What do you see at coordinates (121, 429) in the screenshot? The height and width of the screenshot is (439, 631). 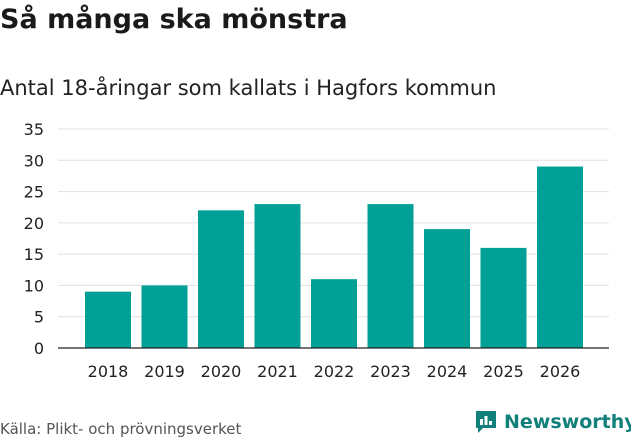 I see `source-note: Källa: Plikt- och prövningsverket` at bounding box center [121, 429].